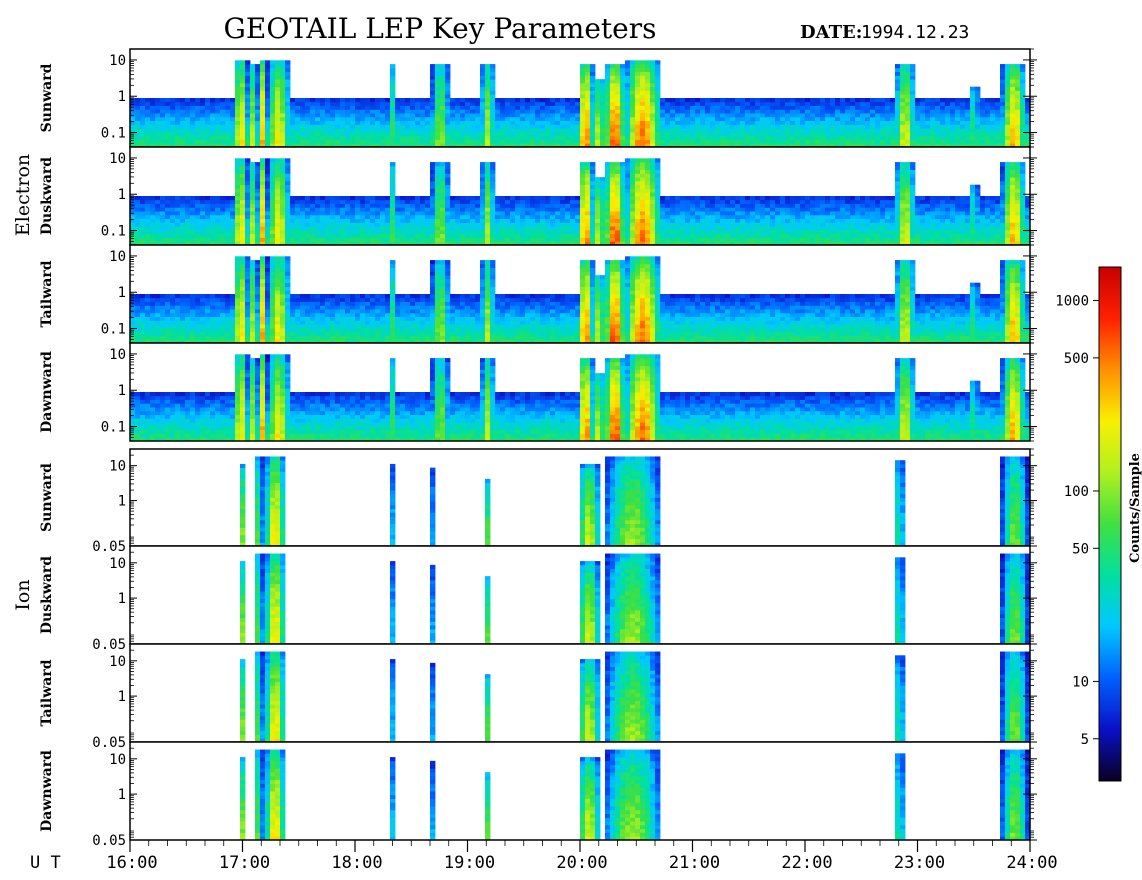 Image resolution: width=1142 pixels, height=880 pixels. Describe the element at coordinates (831, 32) in the screenshot. I see `date-label: DATE:` at that location.